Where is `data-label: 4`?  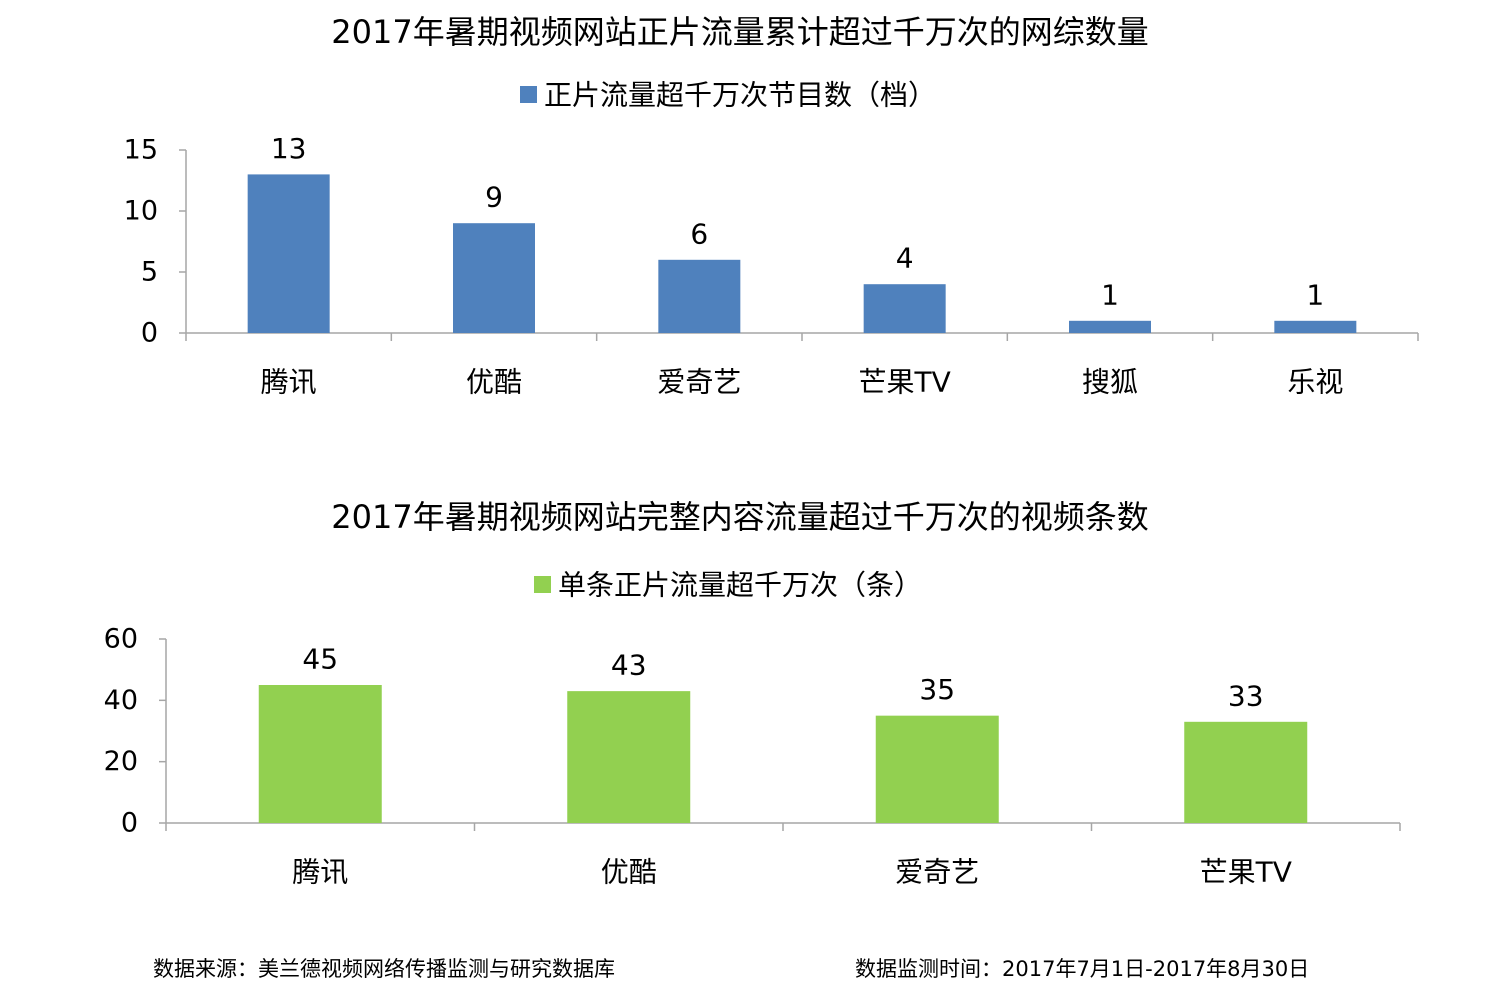
data-label: 4 is located at coordinates (905, 258).